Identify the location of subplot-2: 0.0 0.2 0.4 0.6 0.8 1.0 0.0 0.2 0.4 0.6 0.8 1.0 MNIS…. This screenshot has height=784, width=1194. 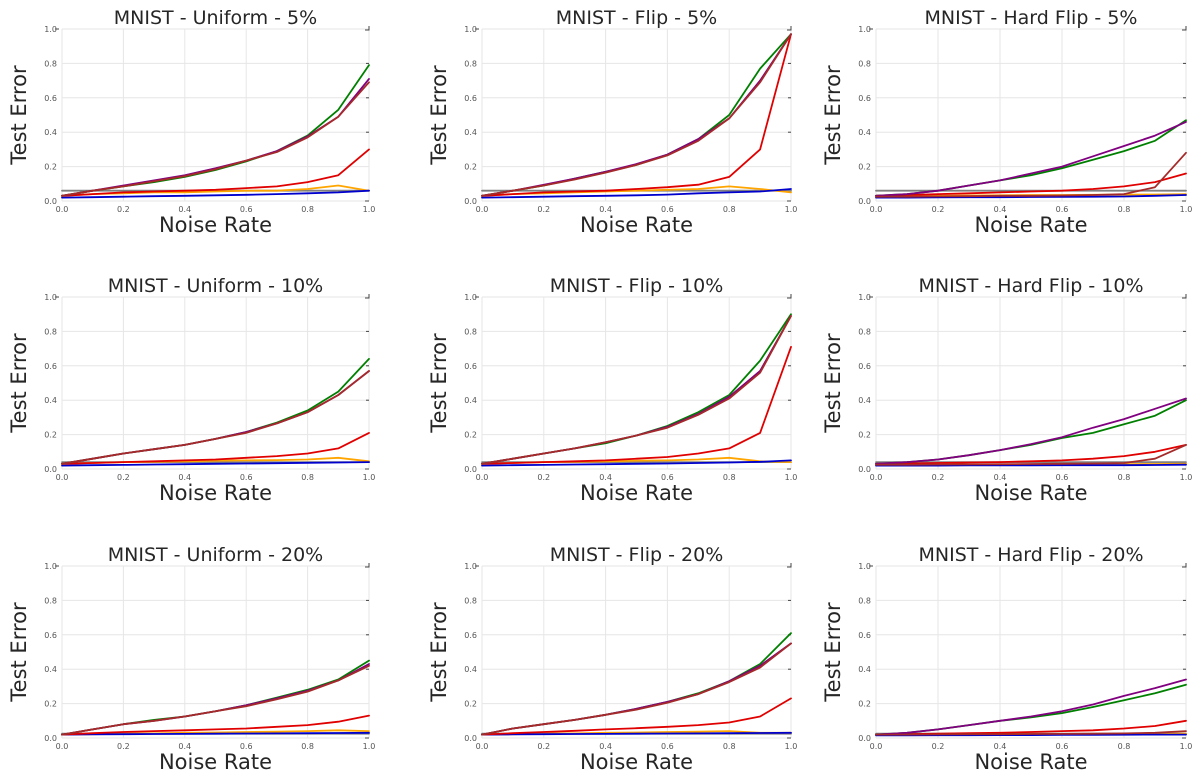
(612, 122).